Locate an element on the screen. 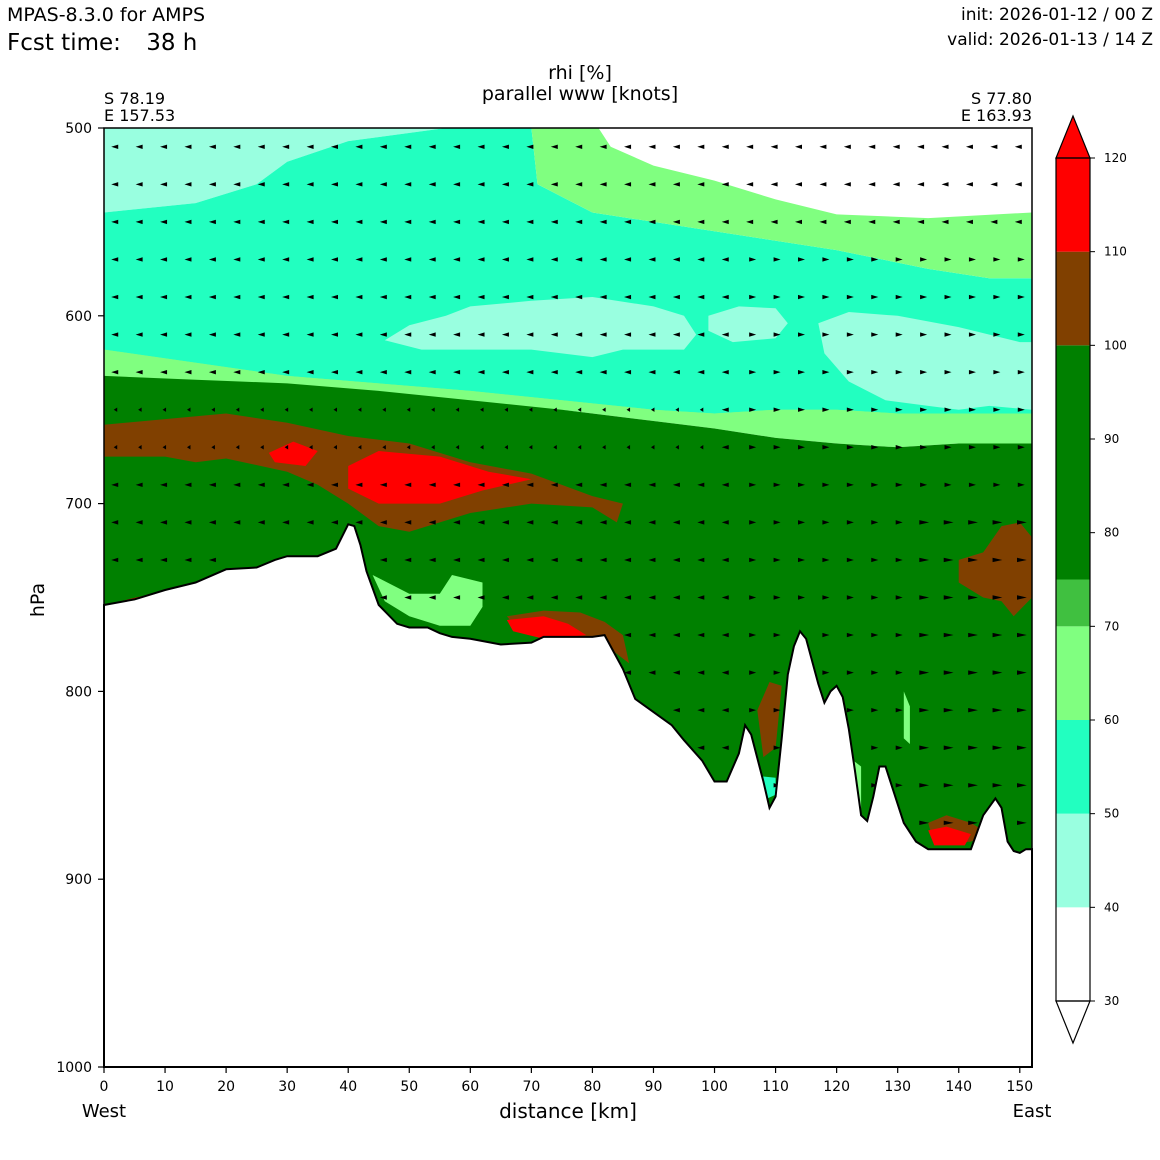  fcst-label: Fcst time: is located at coordinates (64, 43).